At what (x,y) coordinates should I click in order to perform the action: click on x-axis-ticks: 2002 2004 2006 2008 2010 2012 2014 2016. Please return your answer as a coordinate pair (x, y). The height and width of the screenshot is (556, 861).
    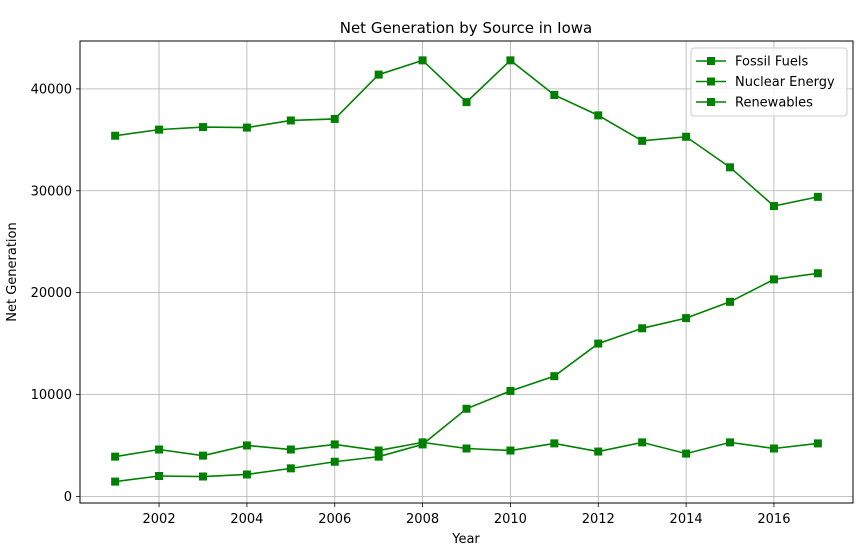
    Looking at the image, I should click on (466, 515).